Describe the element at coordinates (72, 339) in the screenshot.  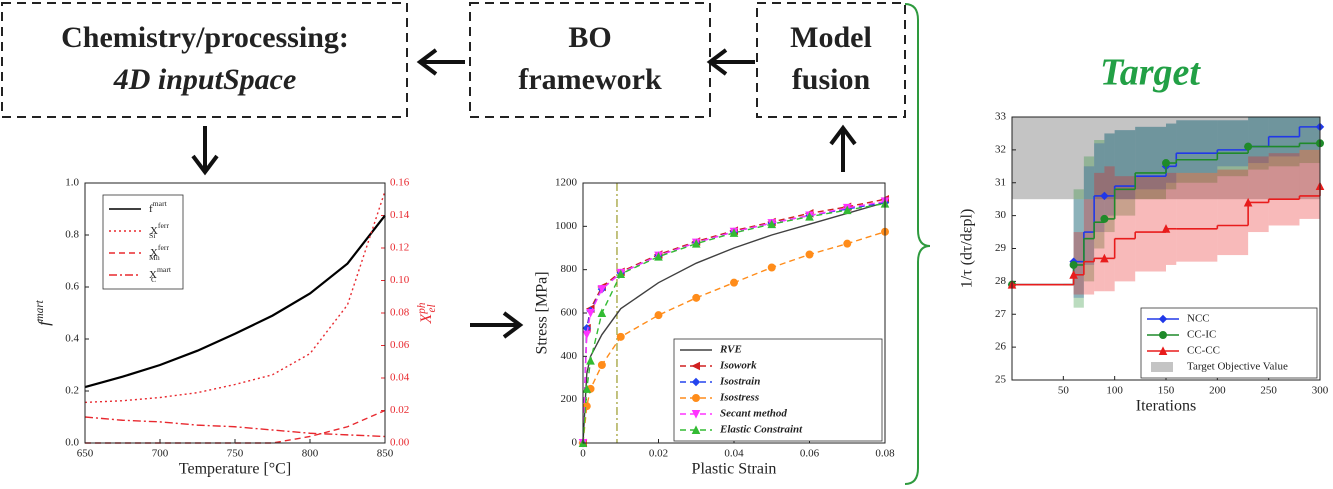
I see `y-tick-label: 0.4` at that location.